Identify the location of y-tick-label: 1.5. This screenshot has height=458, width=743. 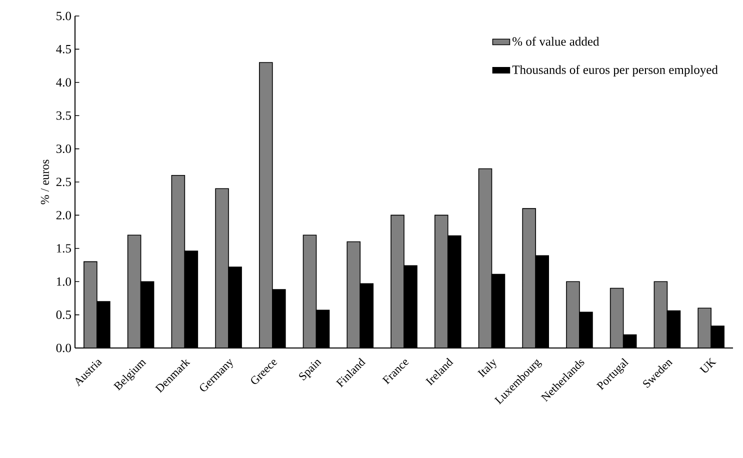
(63, 248).